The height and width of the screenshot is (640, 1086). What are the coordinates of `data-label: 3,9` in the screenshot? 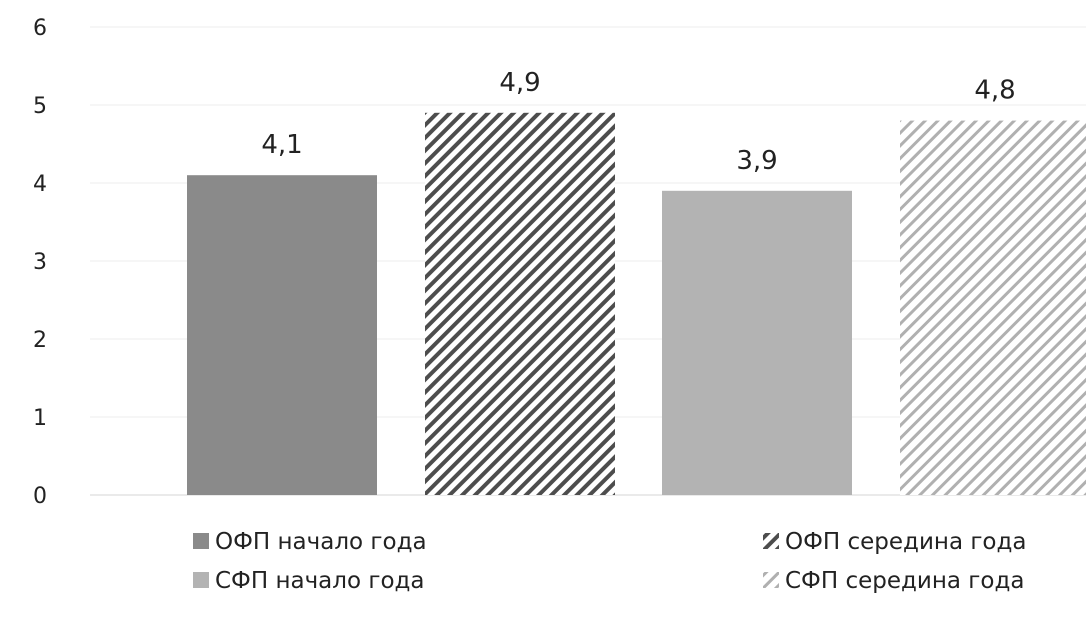 It's located at (756, 161).